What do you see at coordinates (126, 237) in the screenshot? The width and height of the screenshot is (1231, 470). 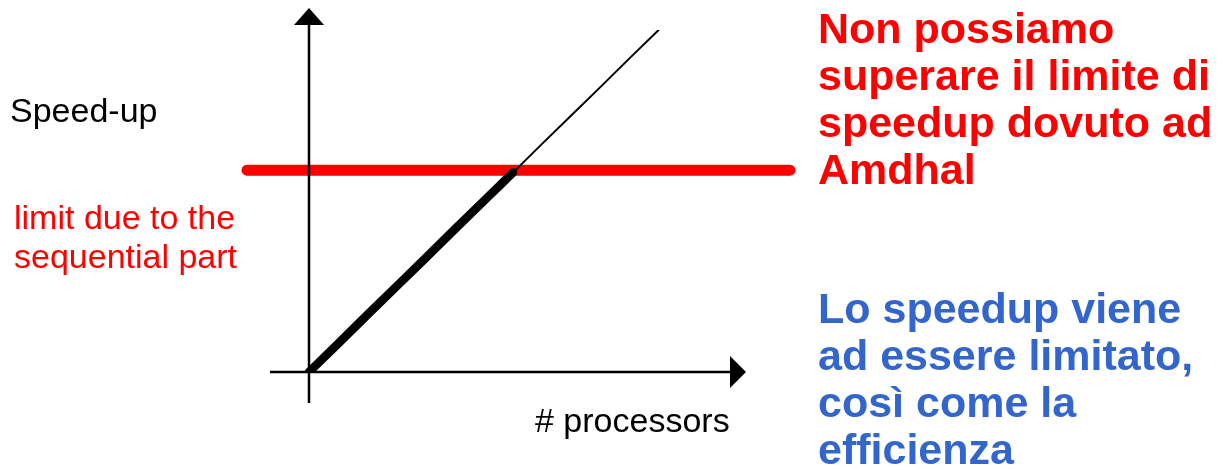 I see `ref-line-label: limit due to the sequential part` at bounding box center [126, 237].